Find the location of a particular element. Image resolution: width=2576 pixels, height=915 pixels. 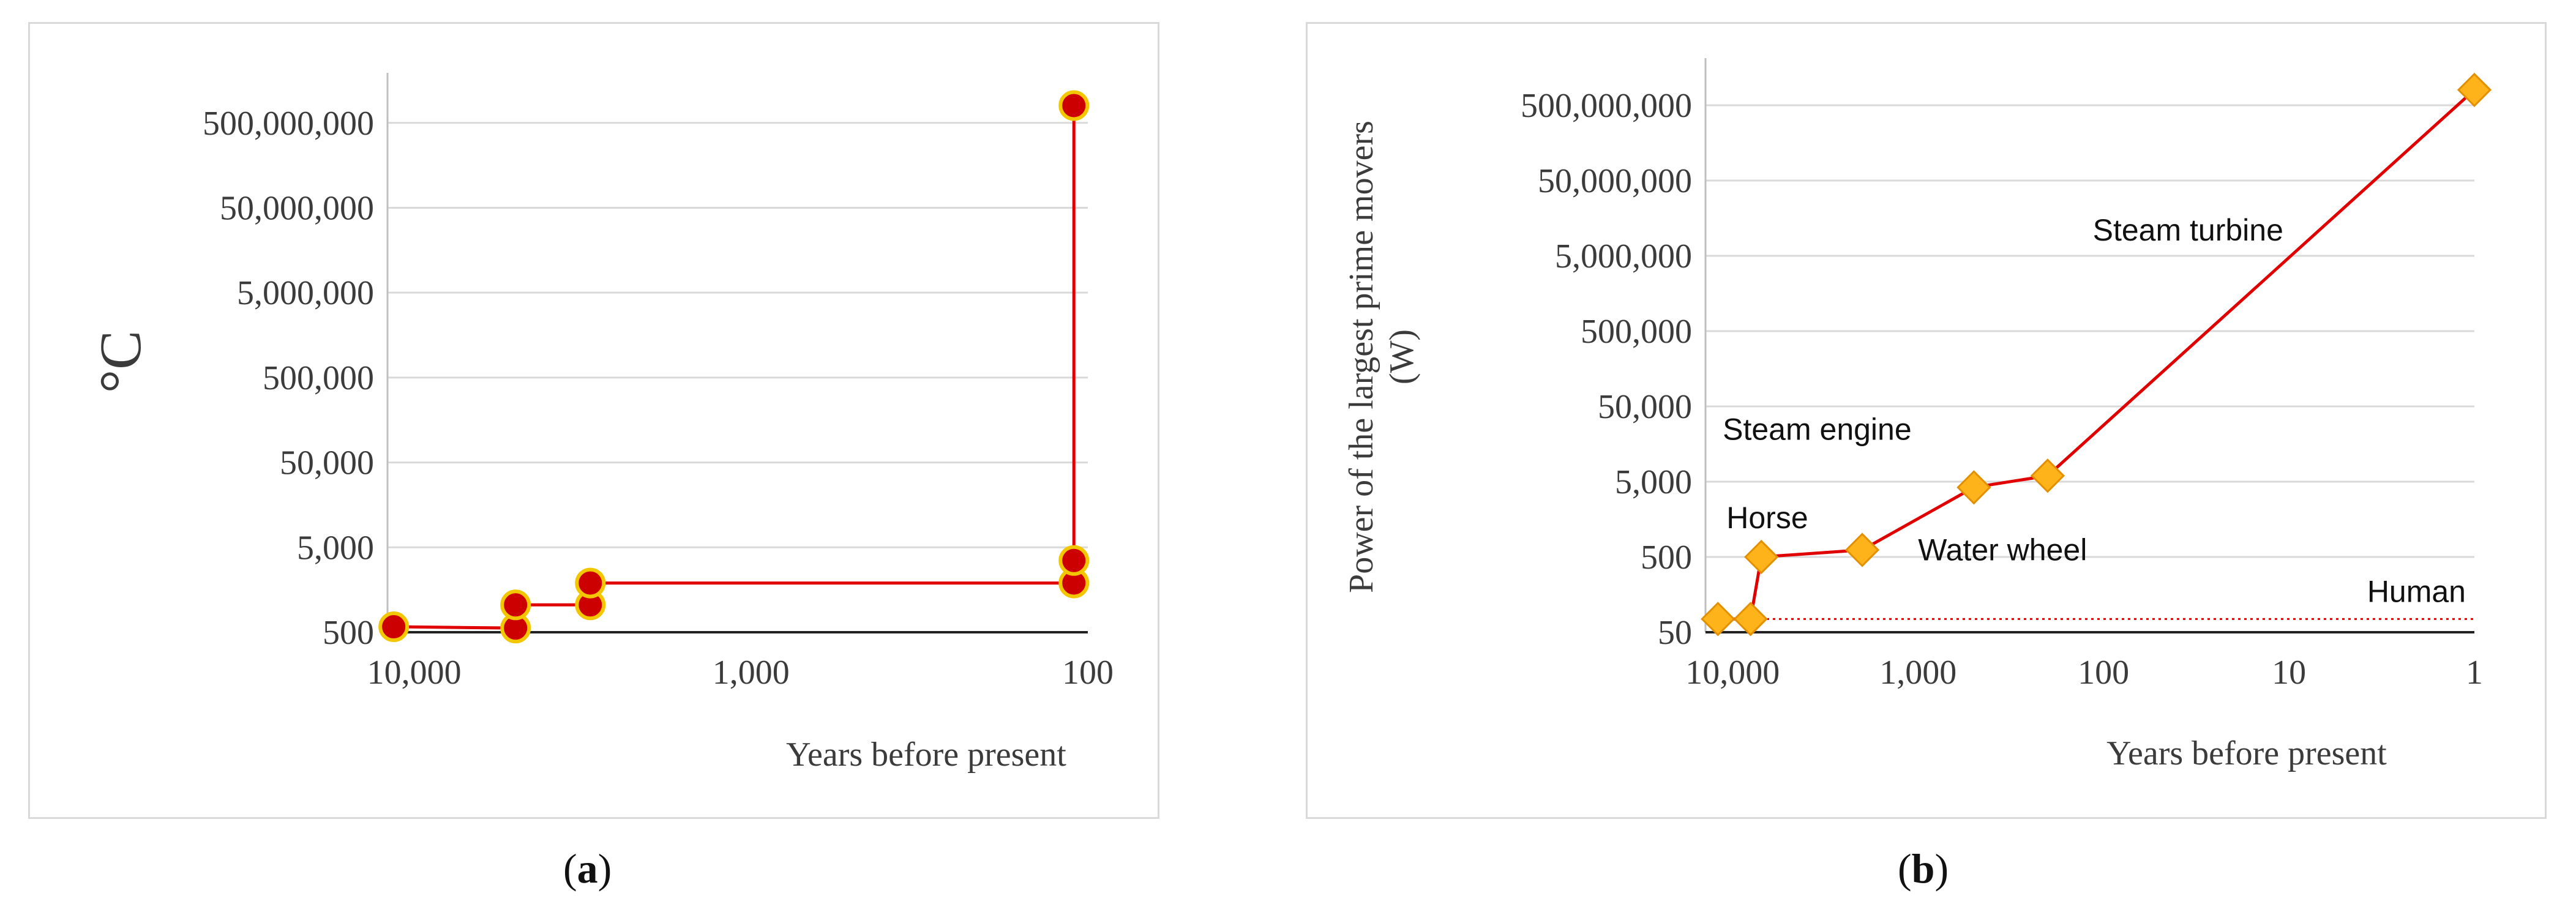

annotation-label: Steam engine is located at coordinates (1818, 430).